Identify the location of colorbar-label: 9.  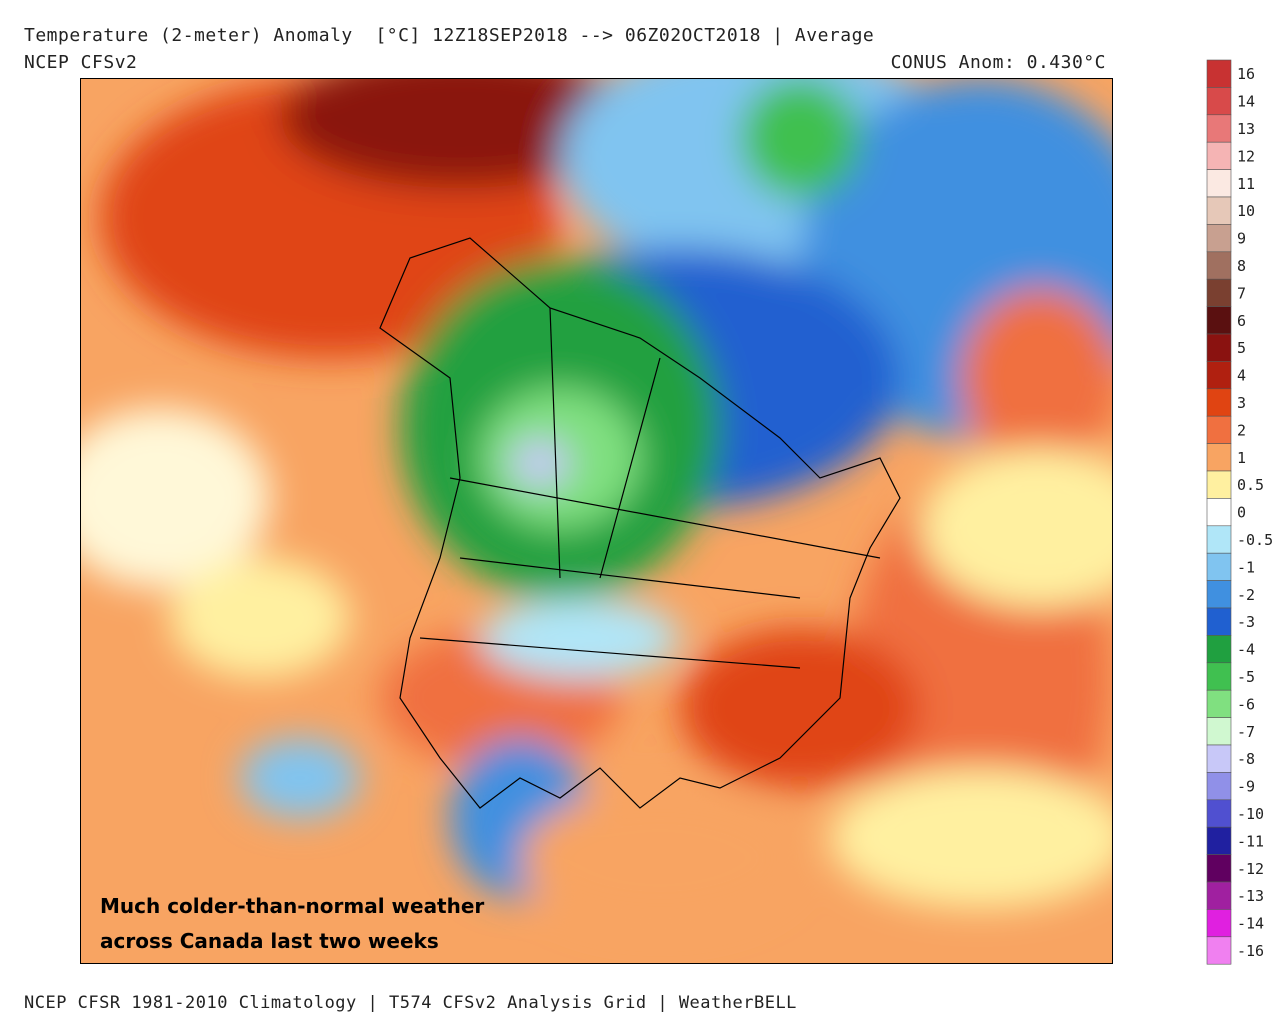
(1241, 239).